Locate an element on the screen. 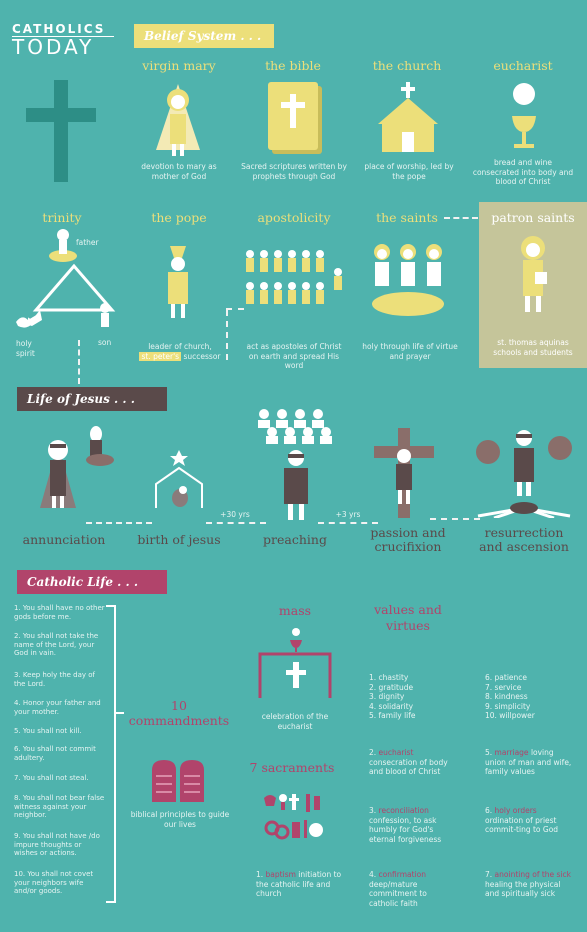 This screenshot has height=932, width=587. value-9: 9. simplicity is located at coordinates (508, 706).